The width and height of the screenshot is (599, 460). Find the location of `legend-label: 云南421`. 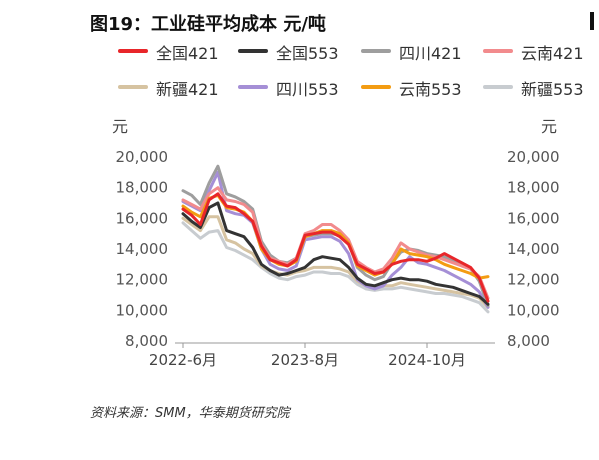

legend-label: 云南421 is located at coordinates (552, 53).